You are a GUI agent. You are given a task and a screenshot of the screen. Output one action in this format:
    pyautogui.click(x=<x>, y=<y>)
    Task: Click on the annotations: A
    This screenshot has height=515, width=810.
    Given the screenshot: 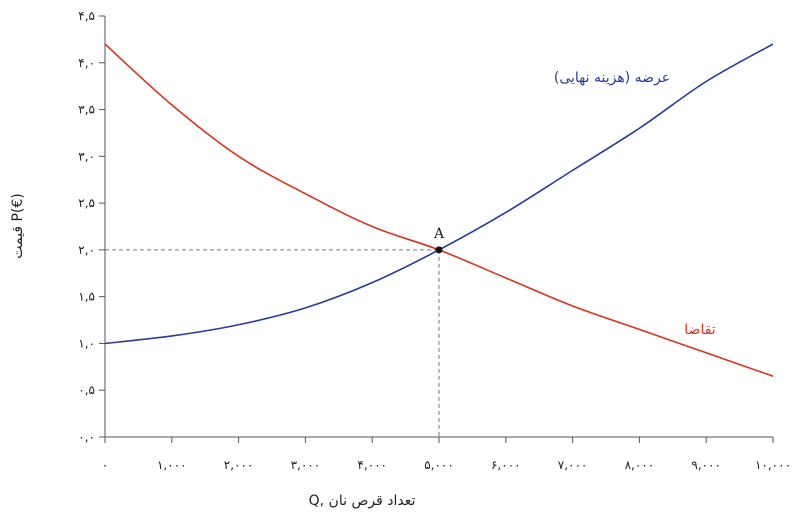 What is the action you would take?
    pyautogui.click(x=439, y=240)
    